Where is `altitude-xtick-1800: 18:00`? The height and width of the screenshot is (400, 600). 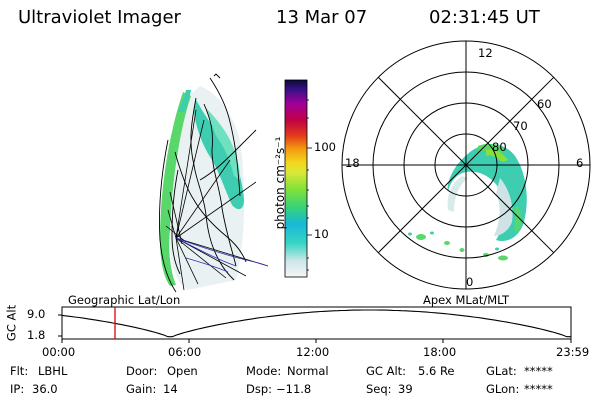
altitude-xtick-1800: 18:00 is located at coordinates (440, 352).